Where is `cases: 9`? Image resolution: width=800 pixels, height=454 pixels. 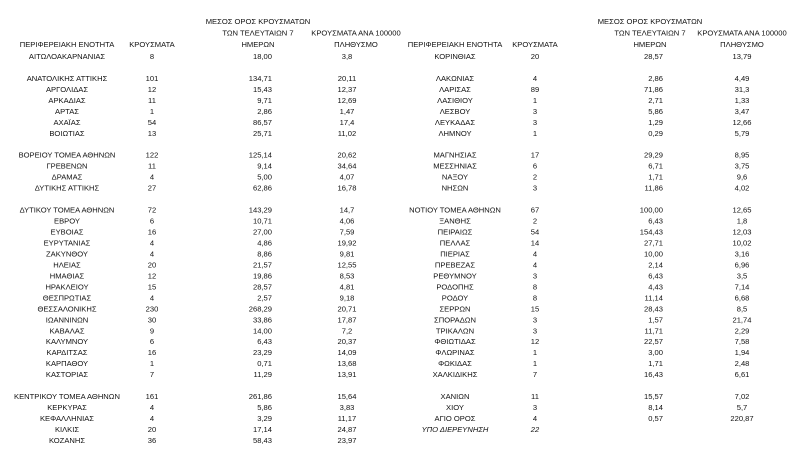 cases: 9 is located at coordinates (152, 330).